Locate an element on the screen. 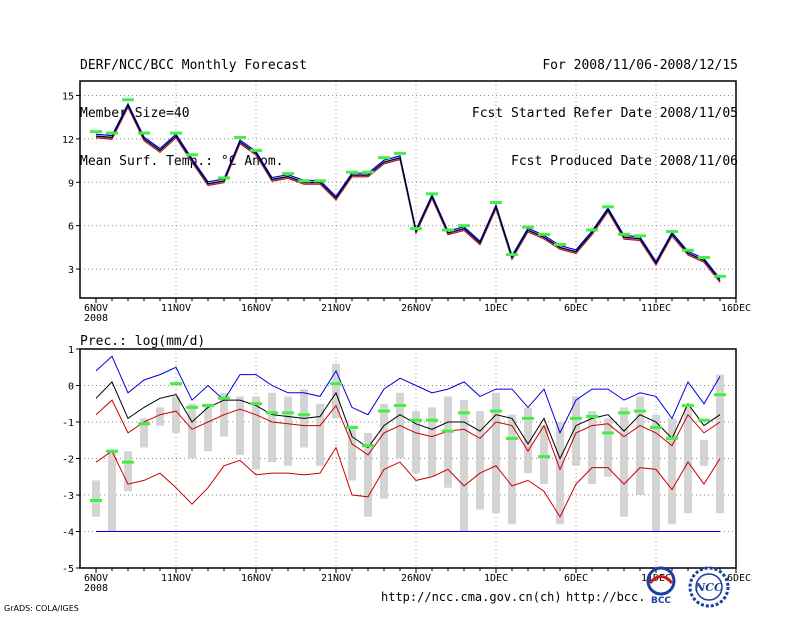 Image resolution: width=800 pixels, height=618 pixels. temp-ytick-label: 3 is located at coordinates (71, 270).